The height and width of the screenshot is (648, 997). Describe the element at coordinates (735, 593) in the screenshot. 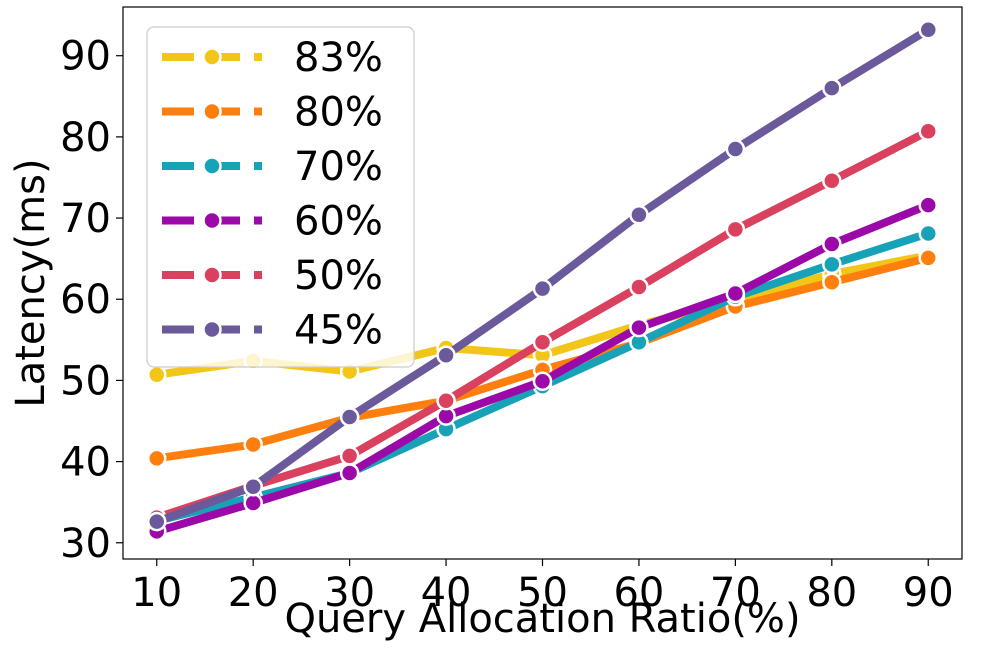

I see `x-tick-label: 70` at that location.